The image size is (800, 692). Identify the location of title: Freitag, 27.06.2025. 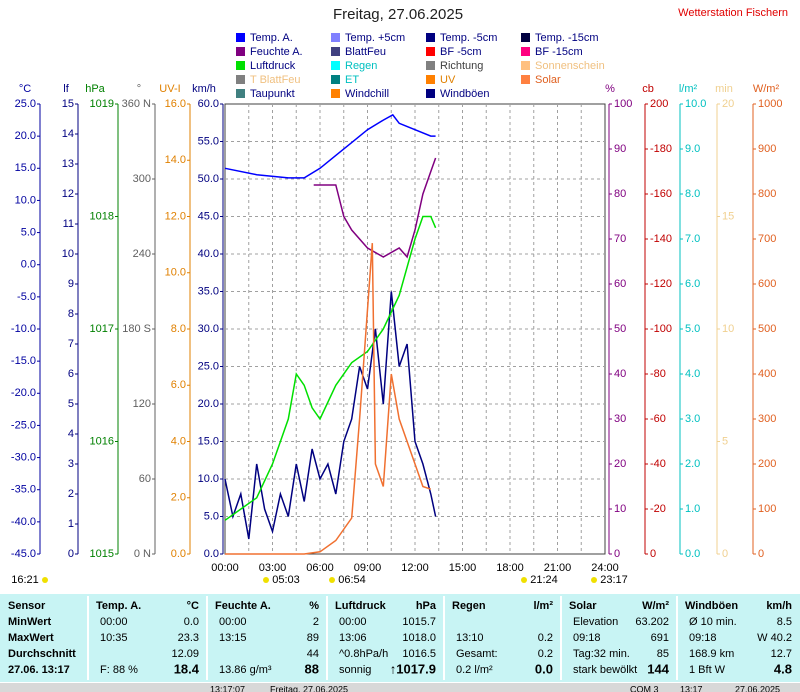
(398, 14).